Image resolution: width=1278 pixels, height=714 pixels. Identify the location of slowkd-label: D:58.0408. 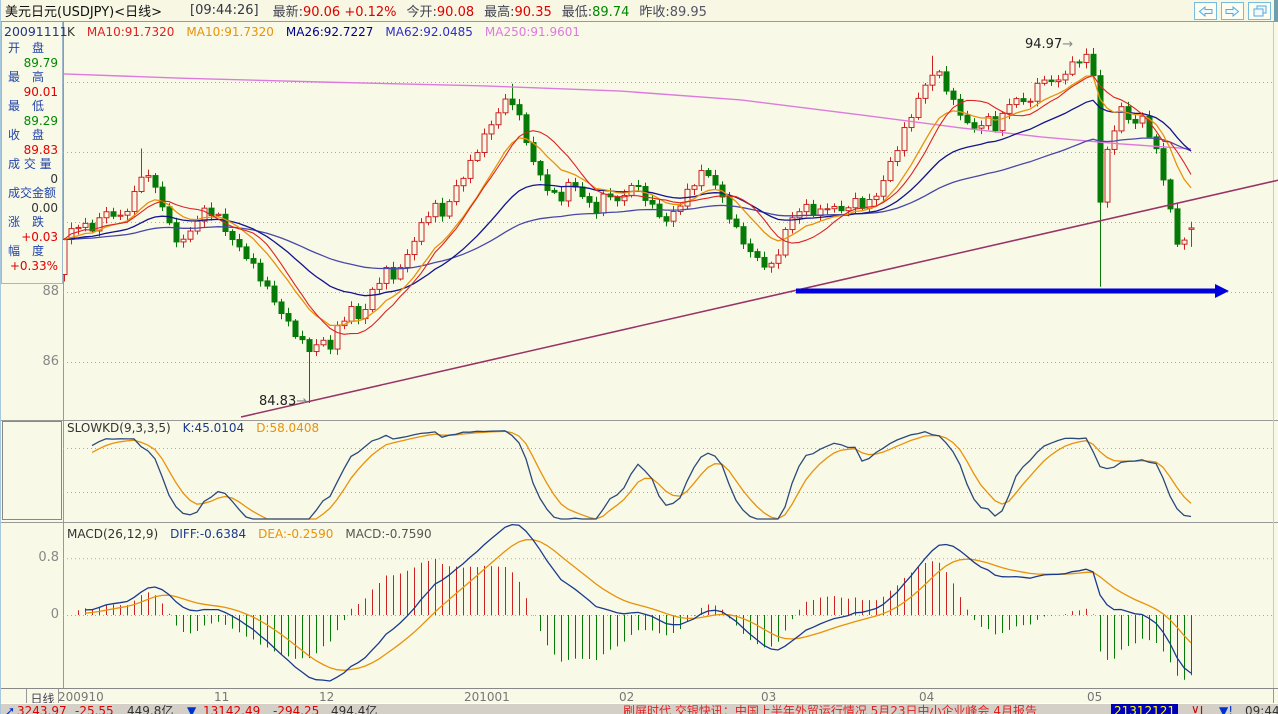
(288, 428).